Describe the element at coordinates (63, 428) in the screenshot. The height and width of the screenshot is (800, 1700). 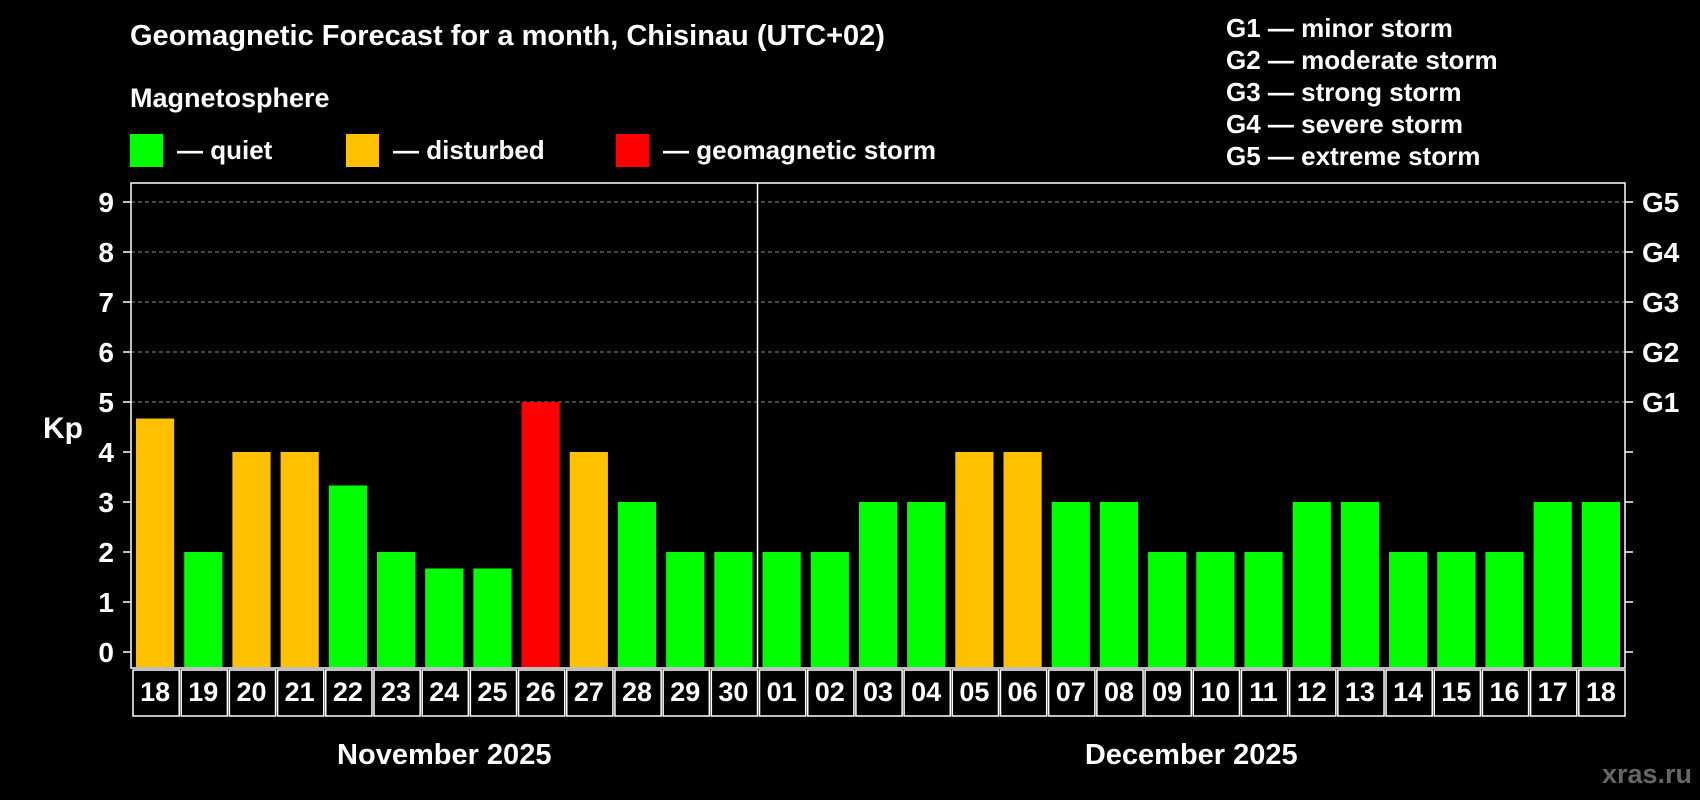
I see `y-axis-label: Kp` at that location.